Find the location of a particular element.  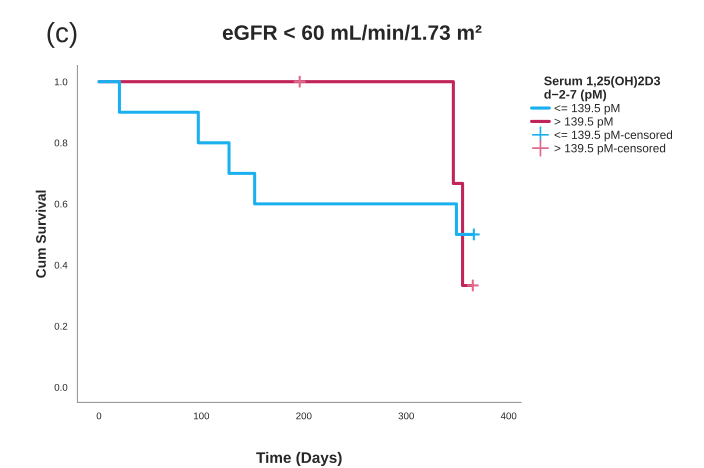

y-tick-label: 0.8 is located at coordinates (61, 143).